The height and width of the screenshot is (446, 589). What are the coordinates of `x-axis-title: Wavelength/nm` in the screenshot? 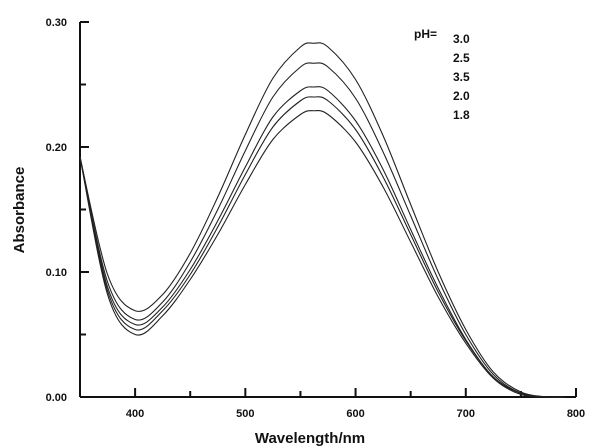 It's located at (310, 438).